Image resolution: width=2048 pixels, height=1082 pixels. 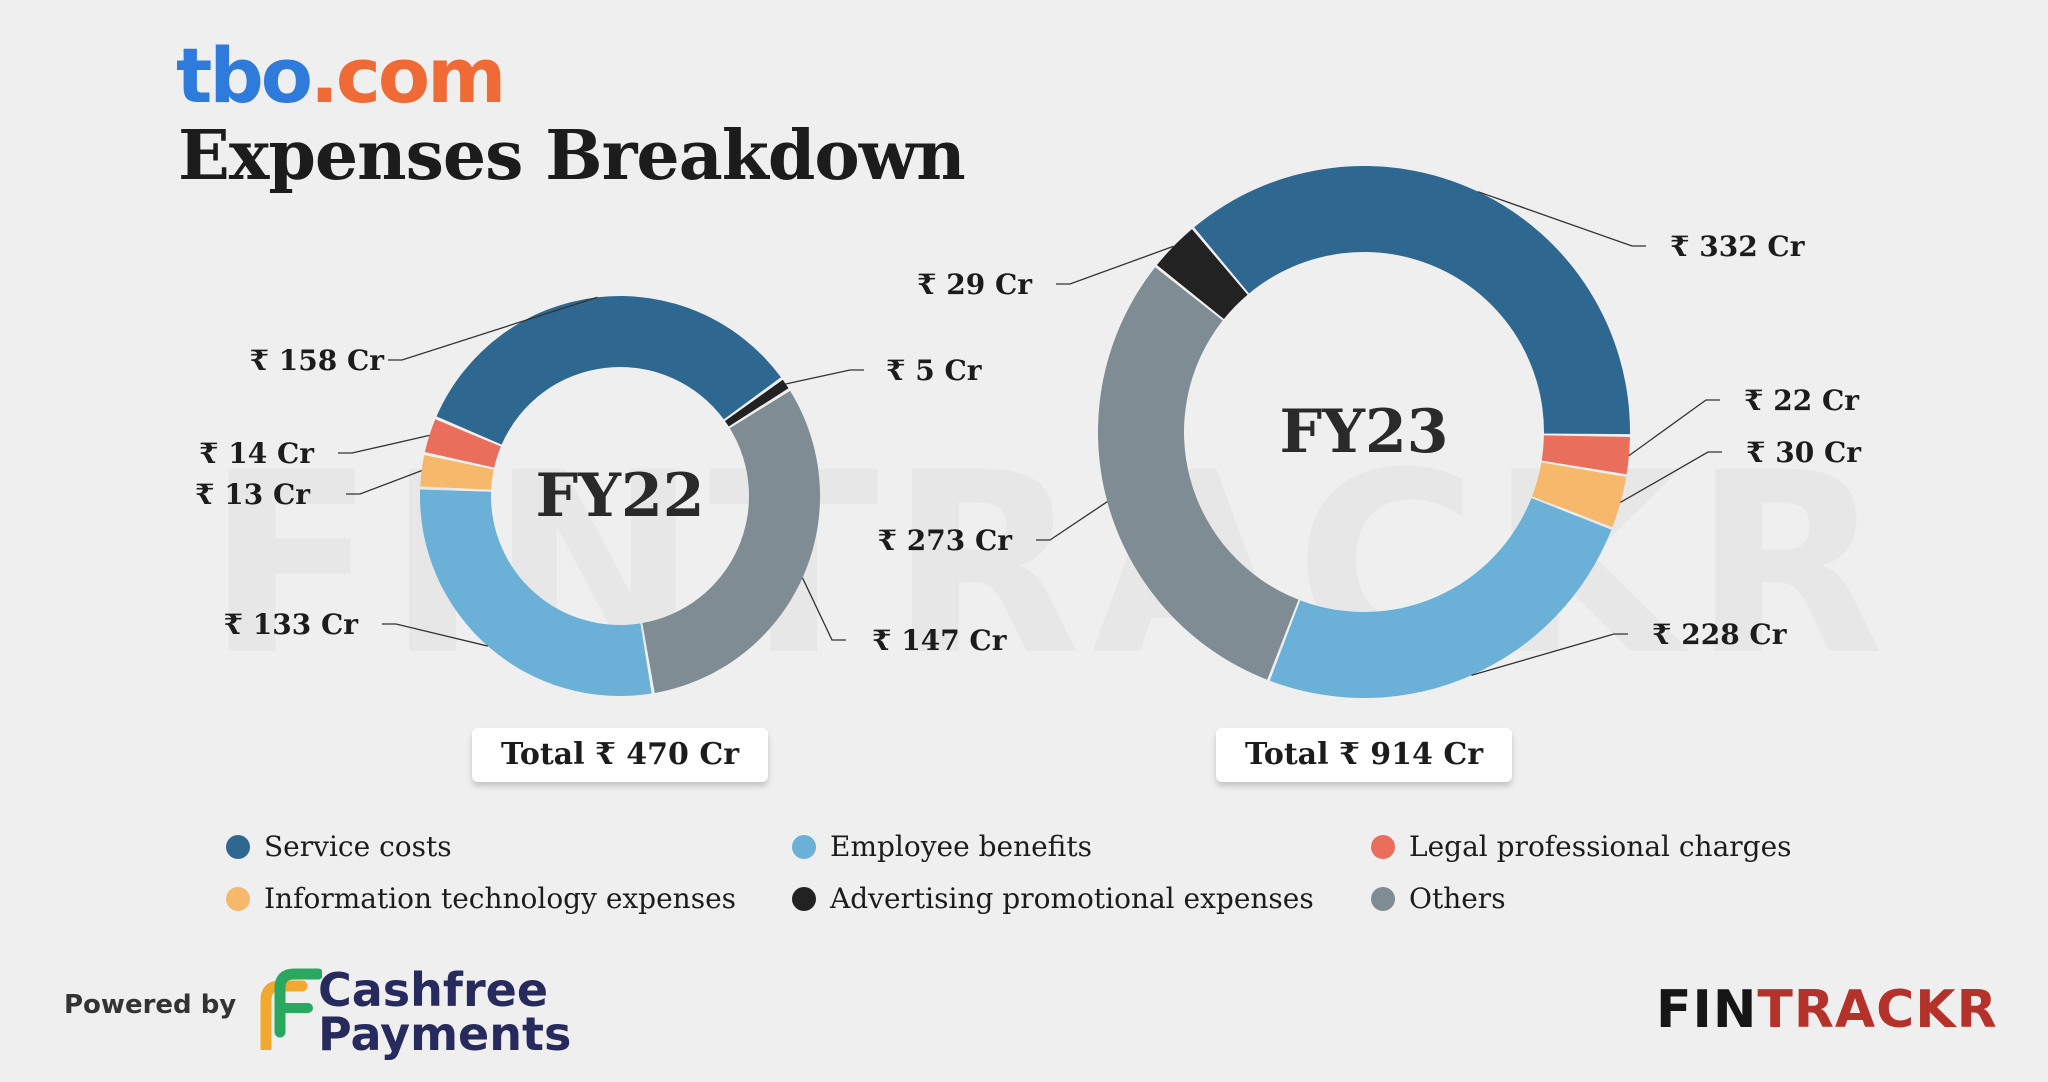 I want to click on legend-item-employee-benefits: Employee benefits, so click(x=1081, y=847).